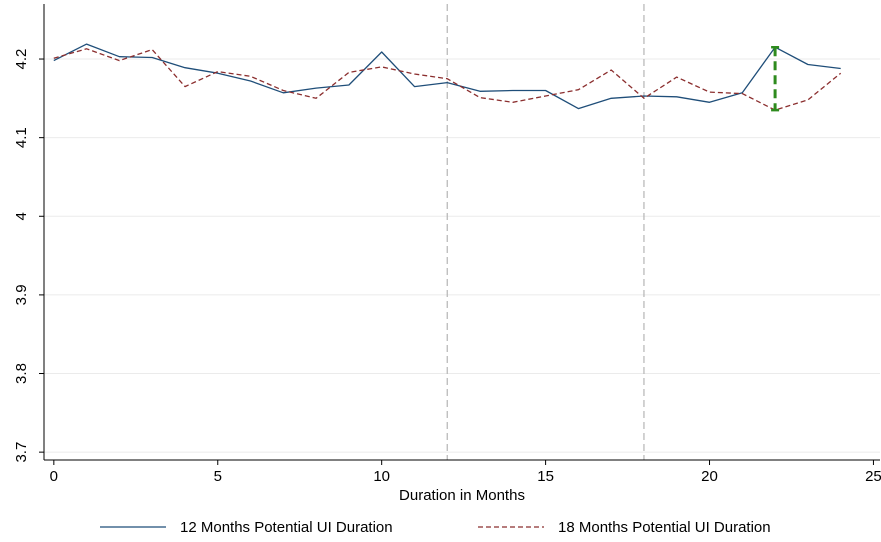  I want to click on x-tick-label: 5, so click(218, 476).